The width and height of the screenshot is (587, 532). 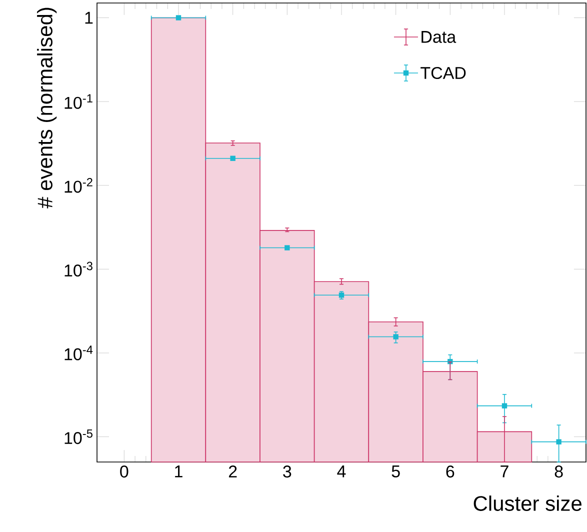 I want to click on y-tick-label: 10$^{-3}$, so click(x=78, y=269).